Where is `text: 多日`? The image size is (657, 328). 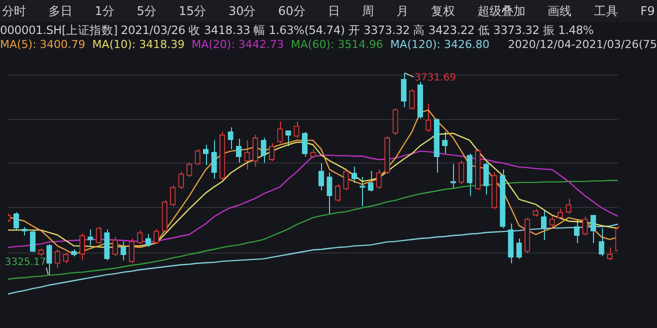 text: 多日 is located at coordinates (60, 11).